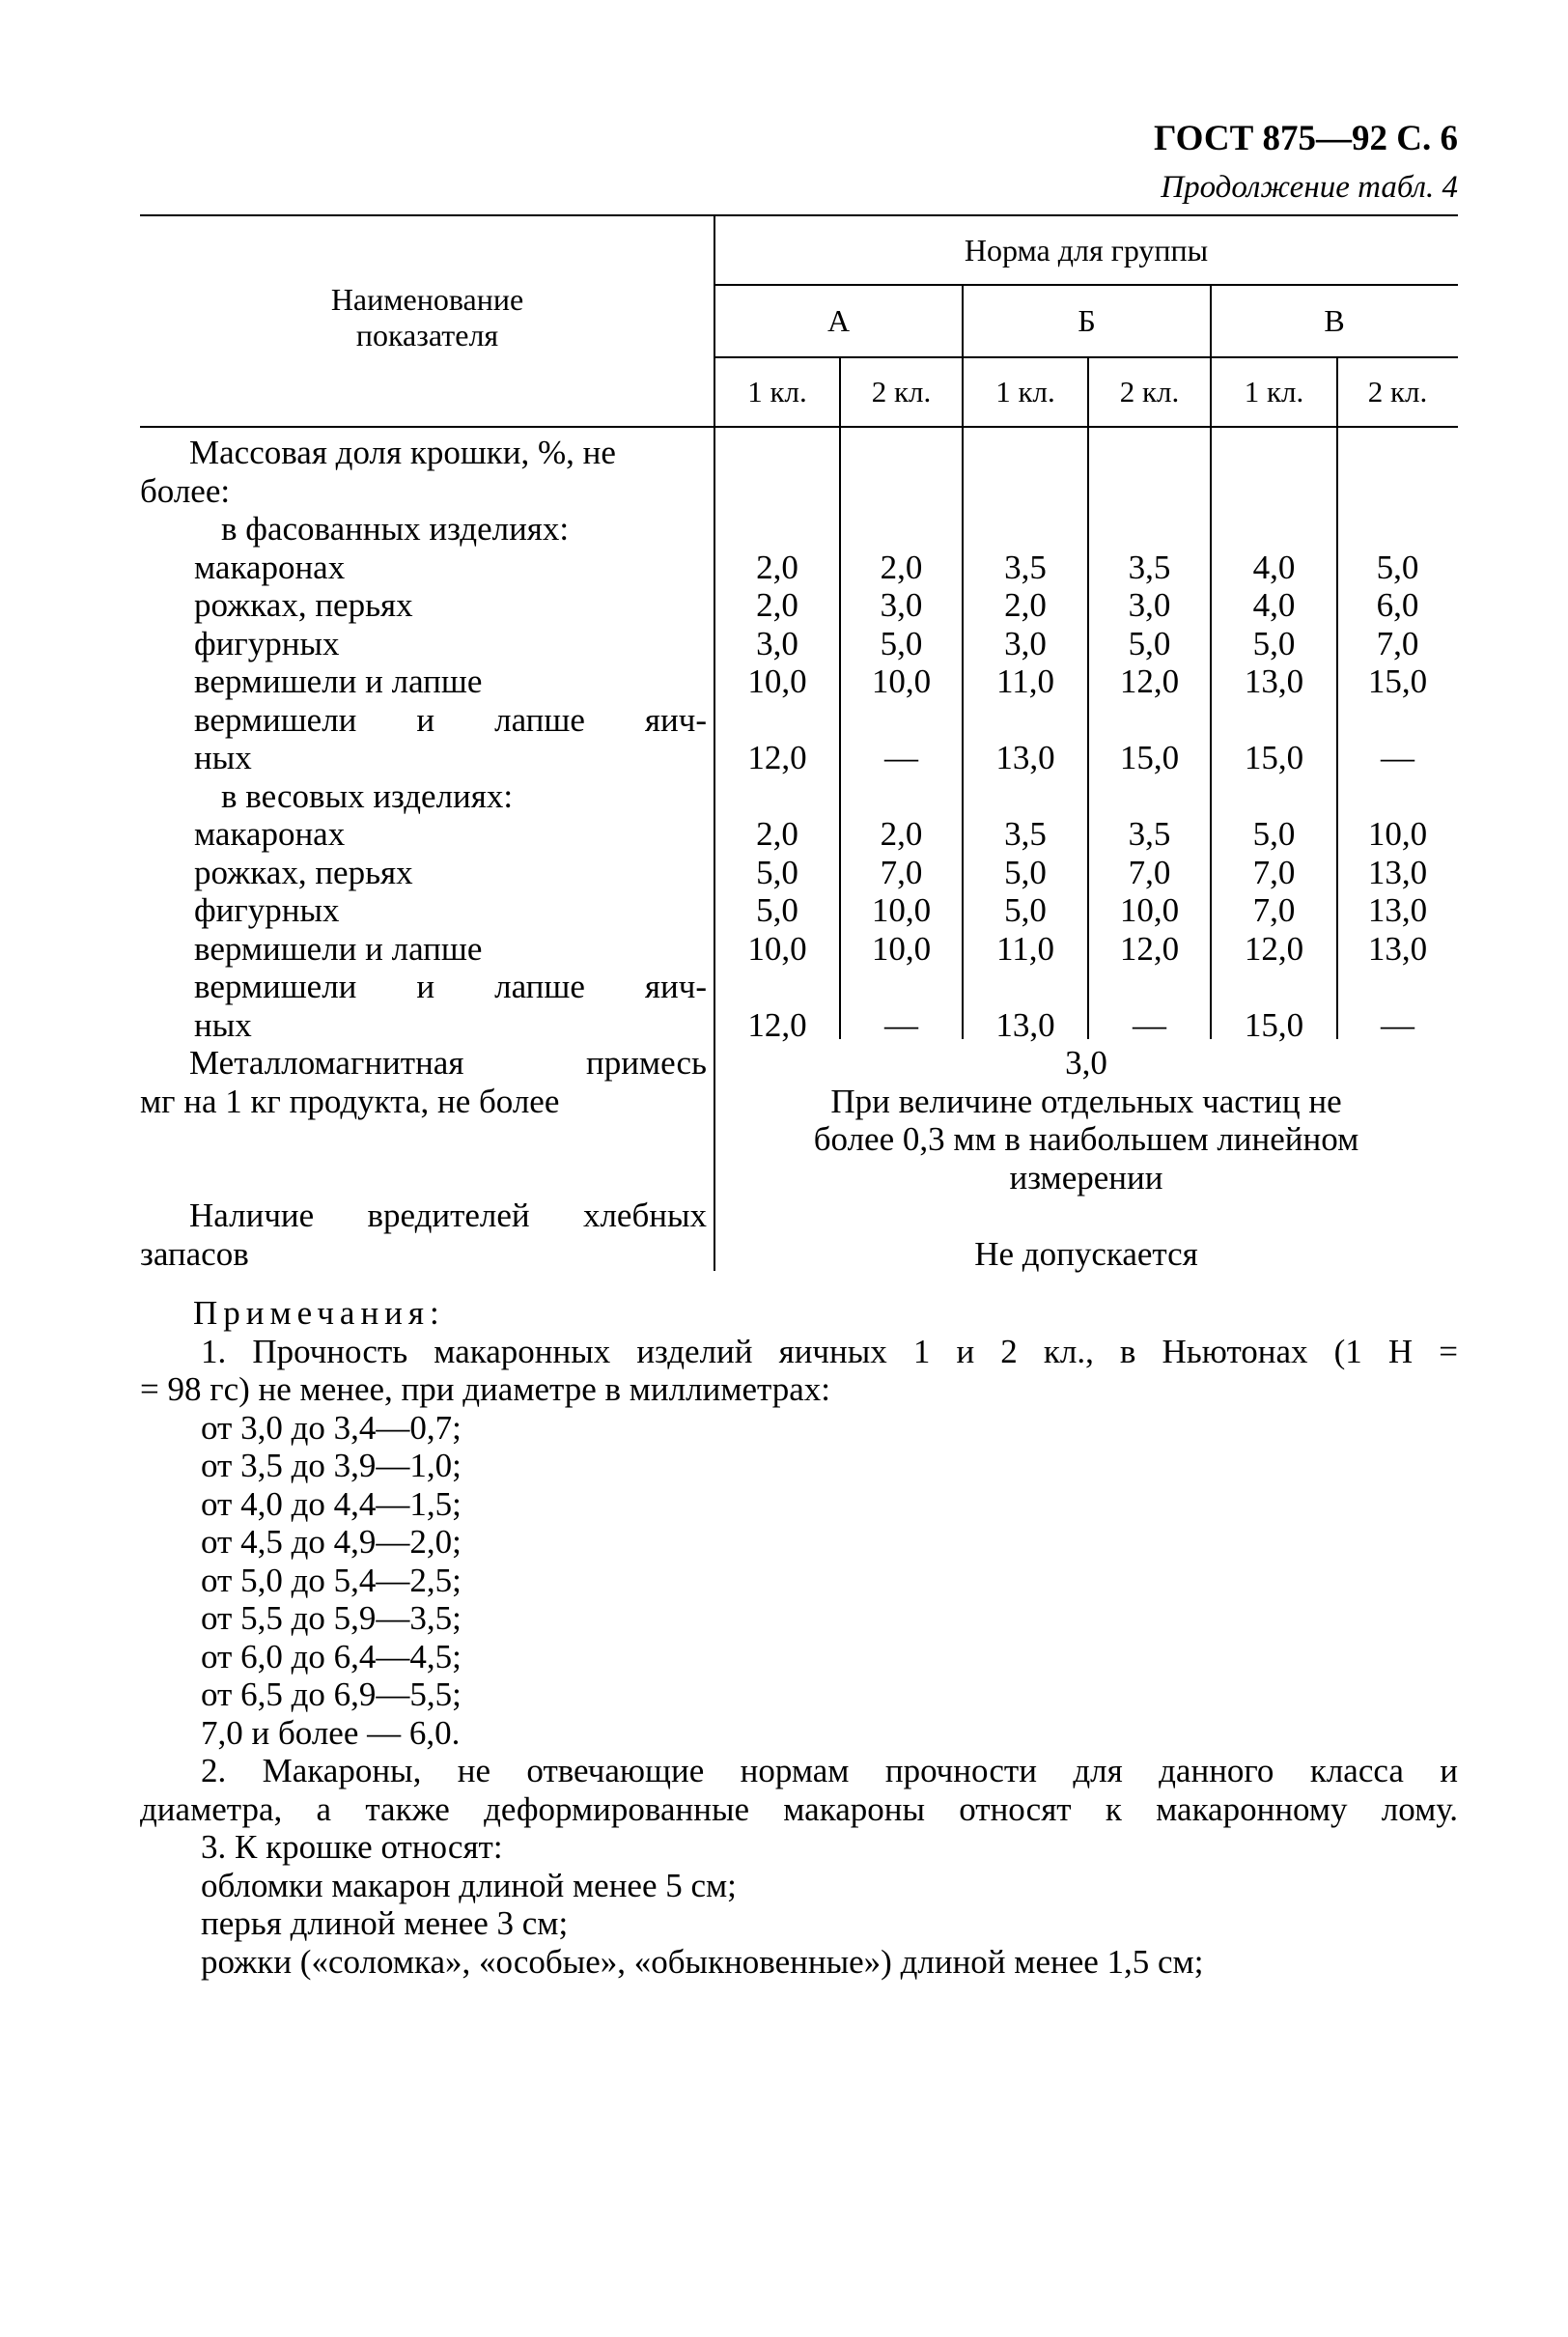 The image size is (1568, 2337). I want to click on indicator-header: показателя, so click(427, 335).